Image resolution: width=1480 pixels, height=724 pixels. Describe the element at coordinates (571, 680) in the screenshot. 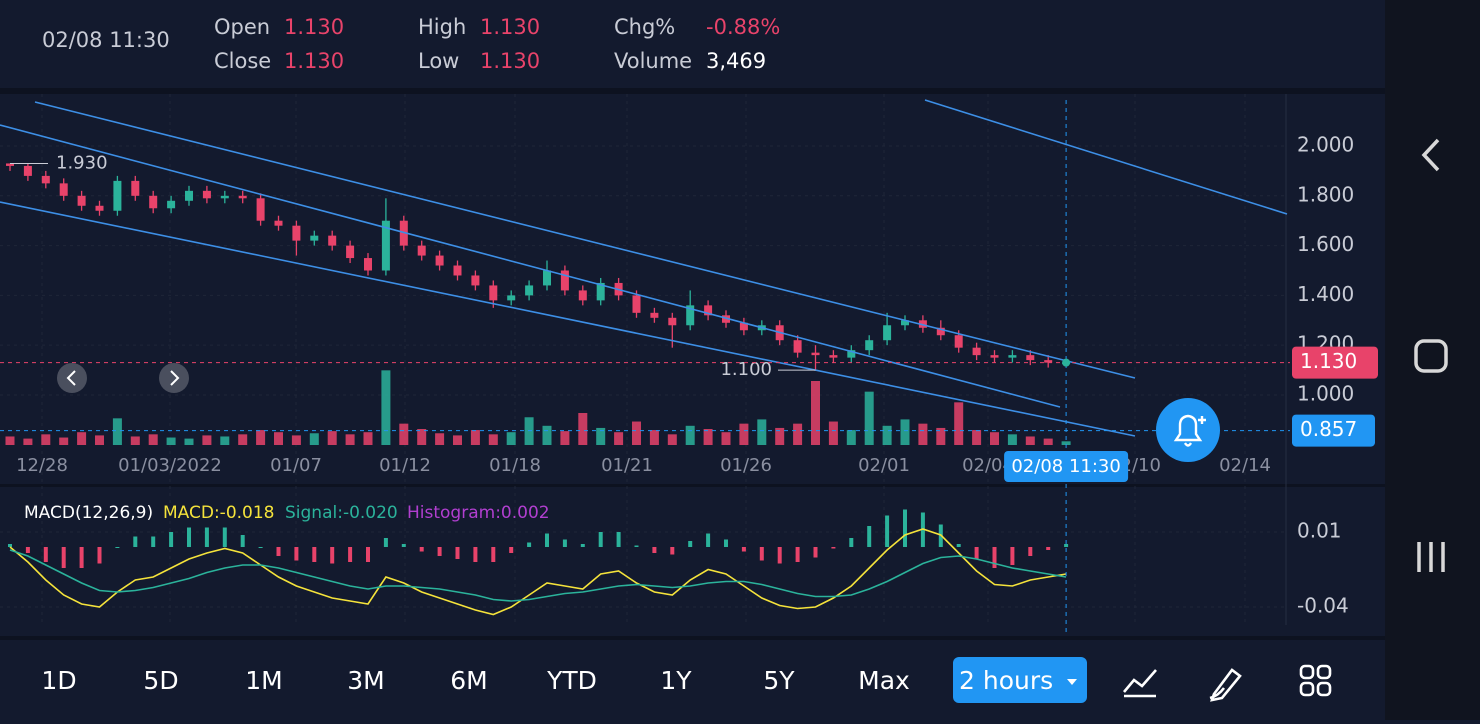

I see `range-button: YTD` at that location.